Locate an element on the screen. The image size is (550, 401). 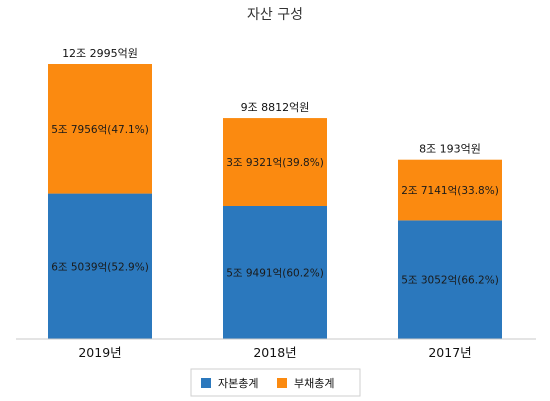
segment-label-0-0: 6조 5039억(52.9%) is located at coordinates (100, 267).